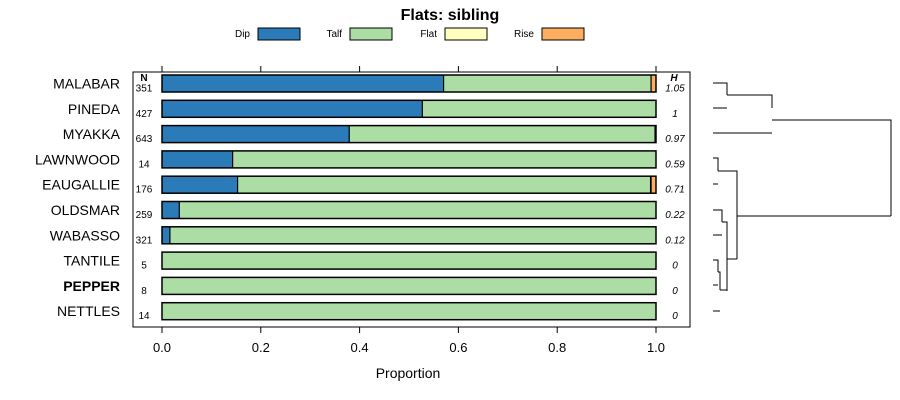 The width and height of the screenshot is (900, 400). Describe the element at coordinates (653, 83) in the screenshot. I see `bar-segment-malabar-rise` at that location.